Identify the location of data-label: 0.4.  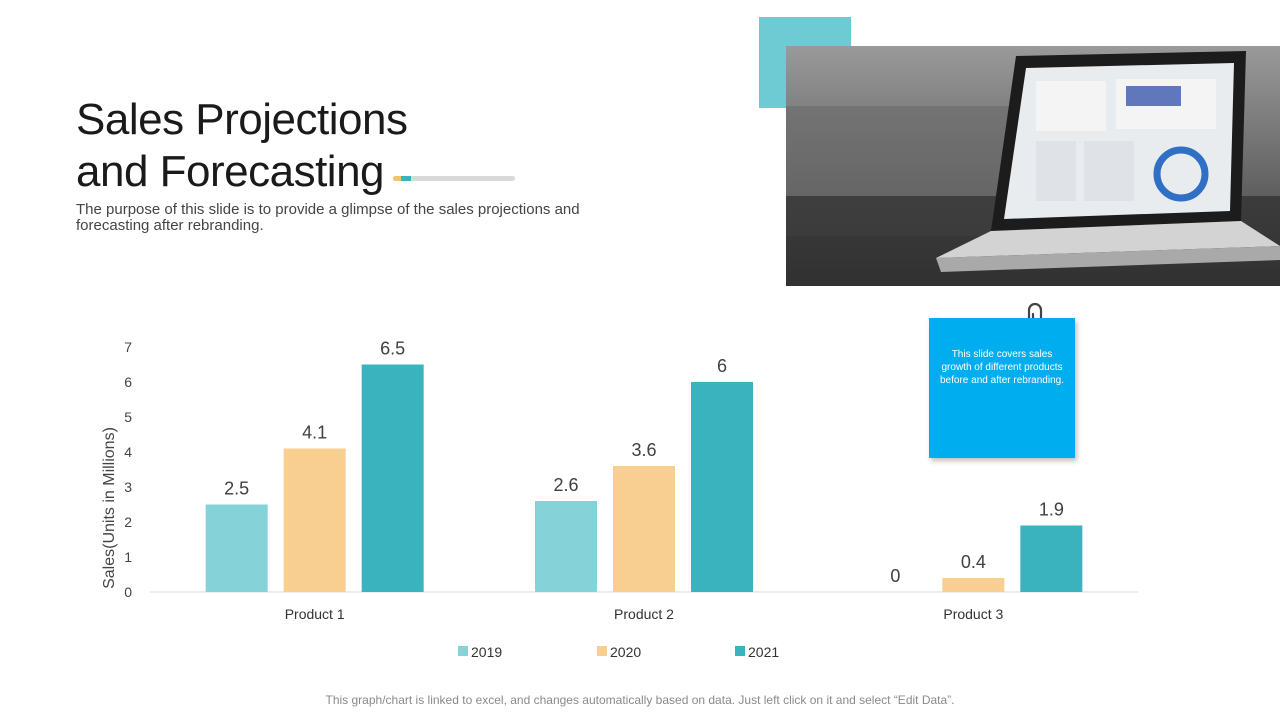
(973, 562).